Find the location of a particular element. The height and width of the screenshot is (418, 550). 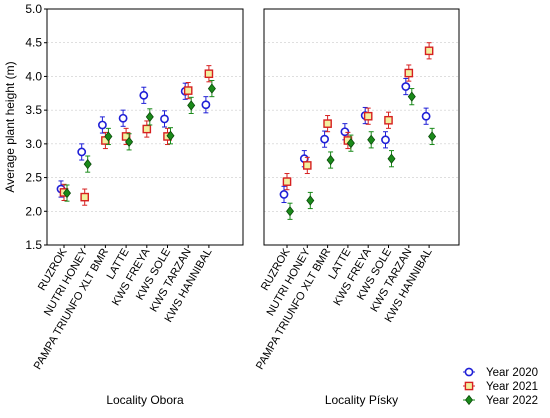

legend-label: Year 2022 is located at coordinates (512, 401).